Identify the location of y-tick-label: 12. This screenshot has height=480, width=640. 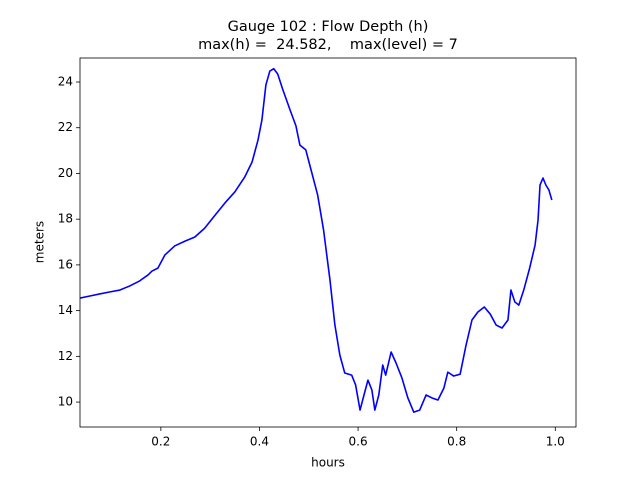
(65, 356).